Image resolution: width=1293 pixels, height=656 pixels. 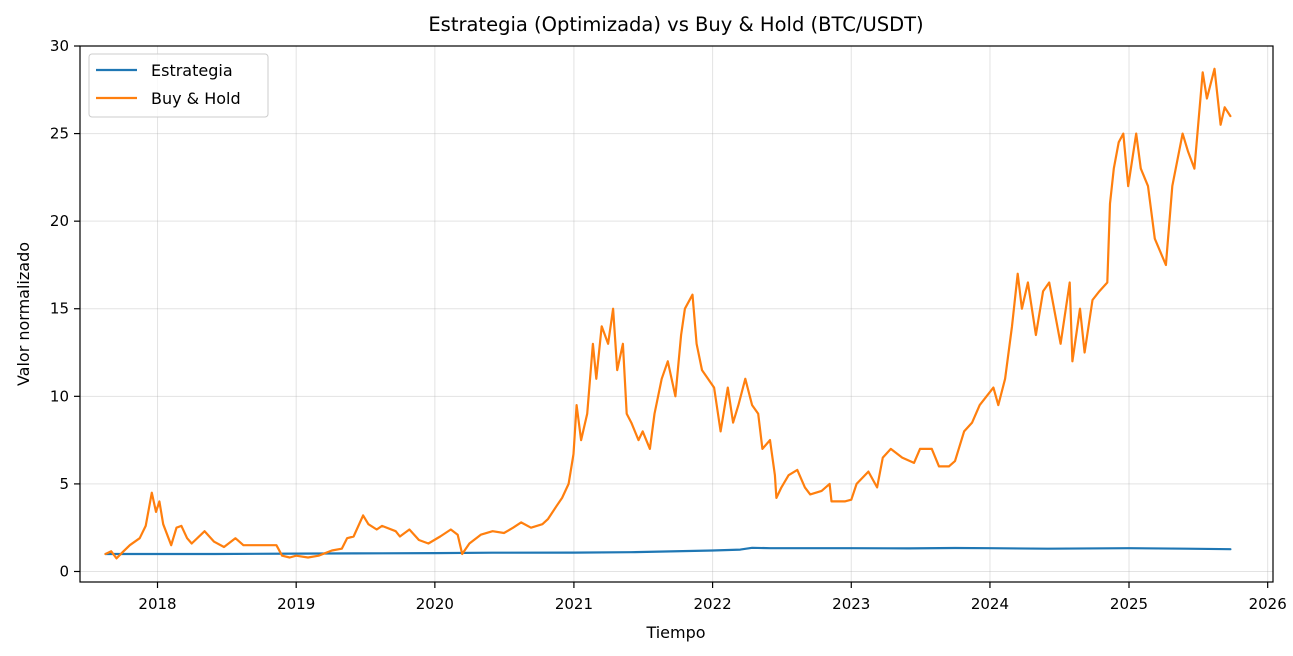 What do you see at coordinates (157, 604) in the screenshot?
I see `x-tick-label: 2018` at bounding box center [157, 604].